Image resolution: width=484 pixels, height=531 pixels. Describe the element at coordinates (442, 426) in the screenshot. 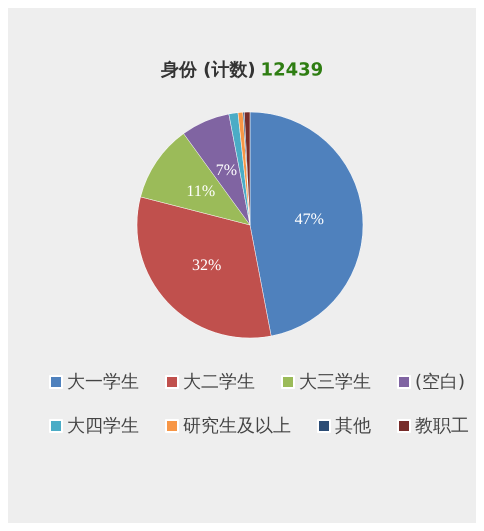

I see `legend-label: 教职工` at that location.